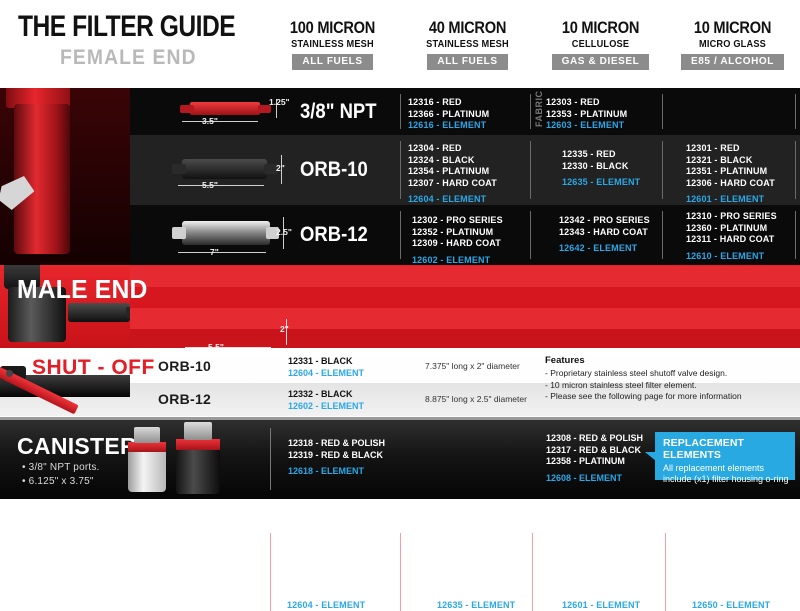  Describe the element at coordinates (449, 171) in the screenshot. I see `part-number: 12354 - PLATINUM` at that location.